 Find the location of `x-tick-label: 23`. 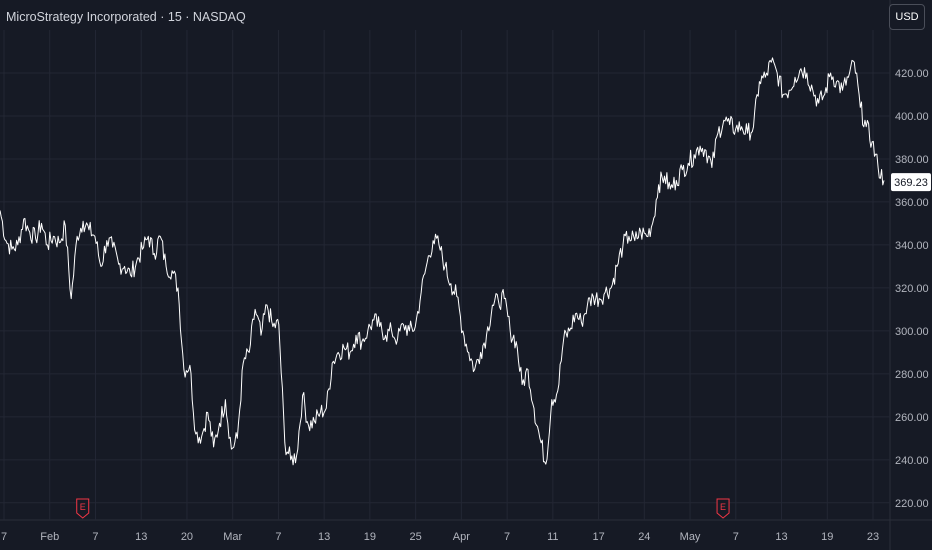

x-tick-label: 23 is located at coordinates (873, 537).